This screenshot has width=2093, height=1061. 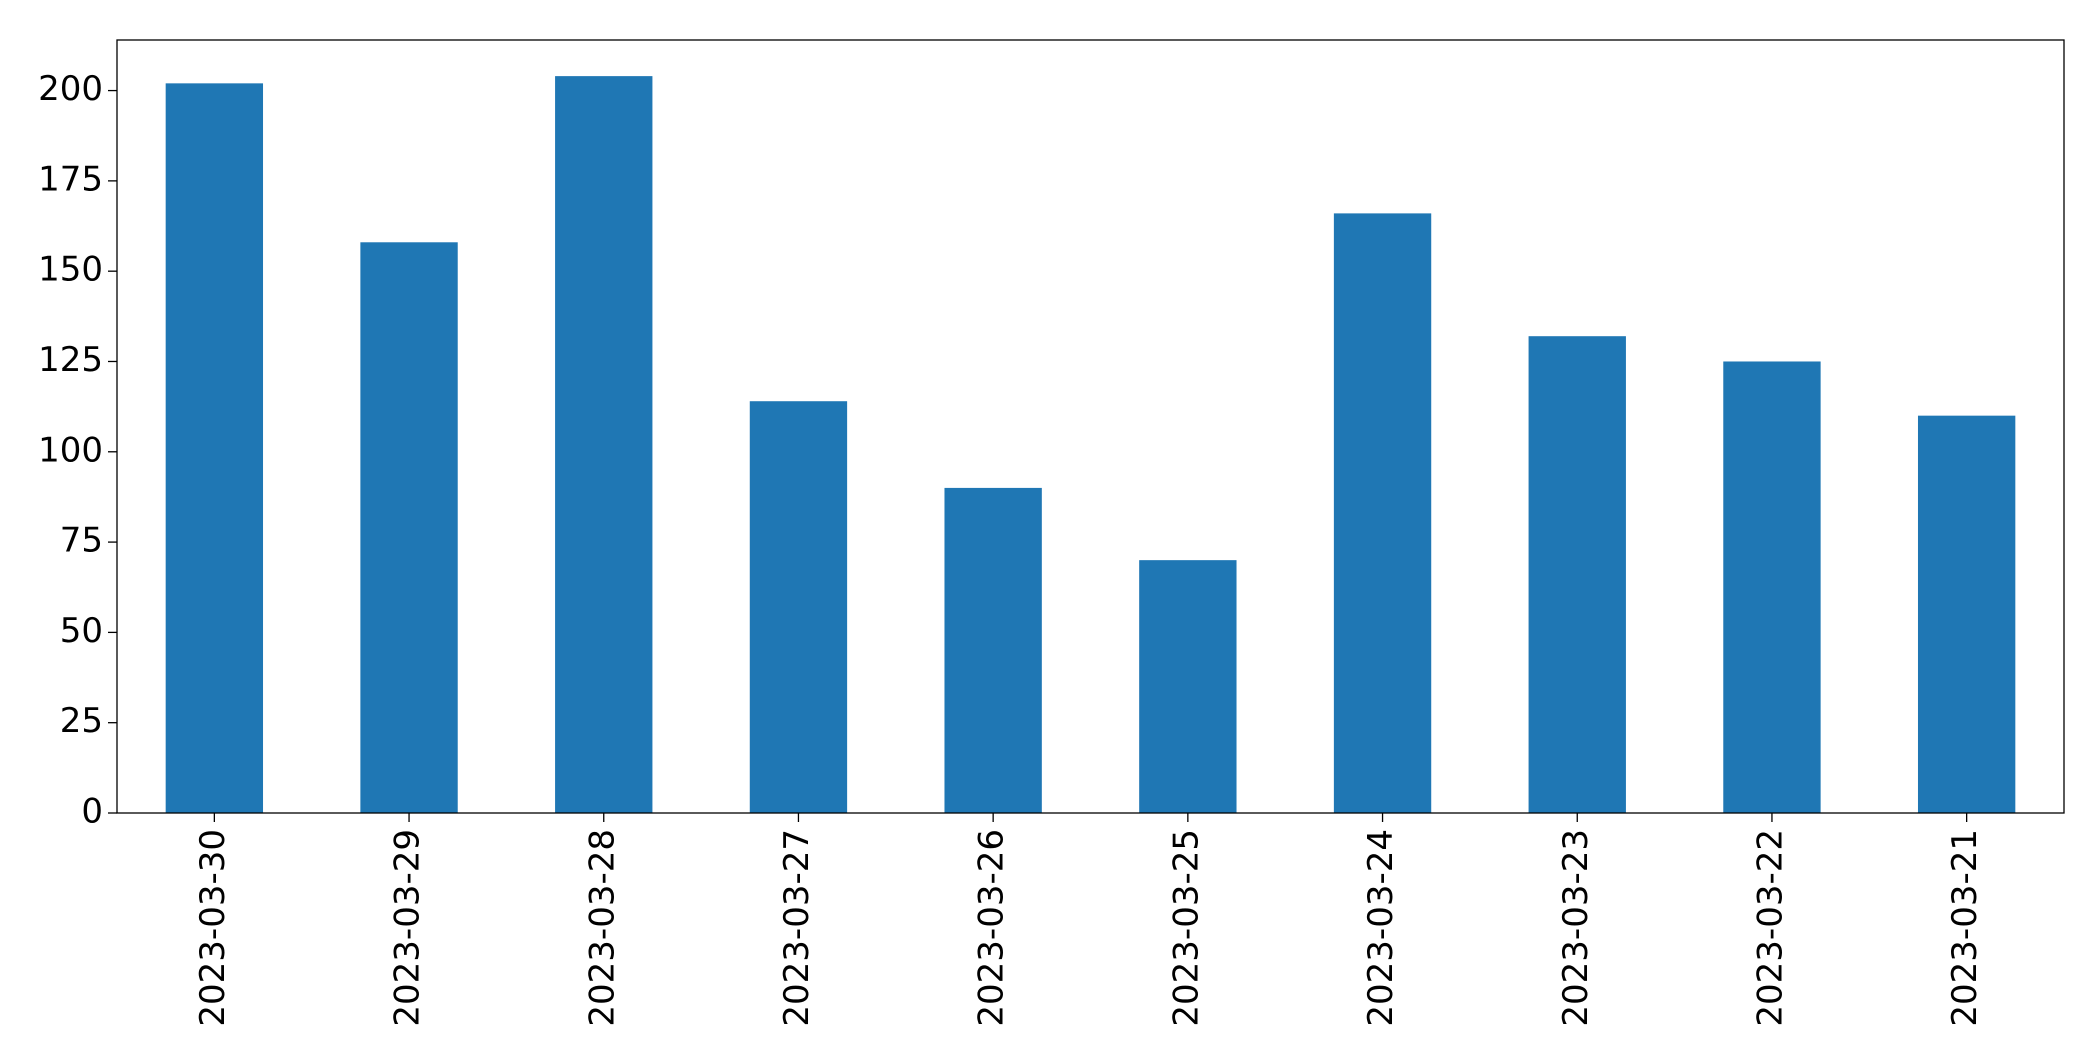 What do you see at coordinates (1186, 928) in the screenshot?
I see `x-tick-label: 2023-03-25` at bounding box center [1186, 928].